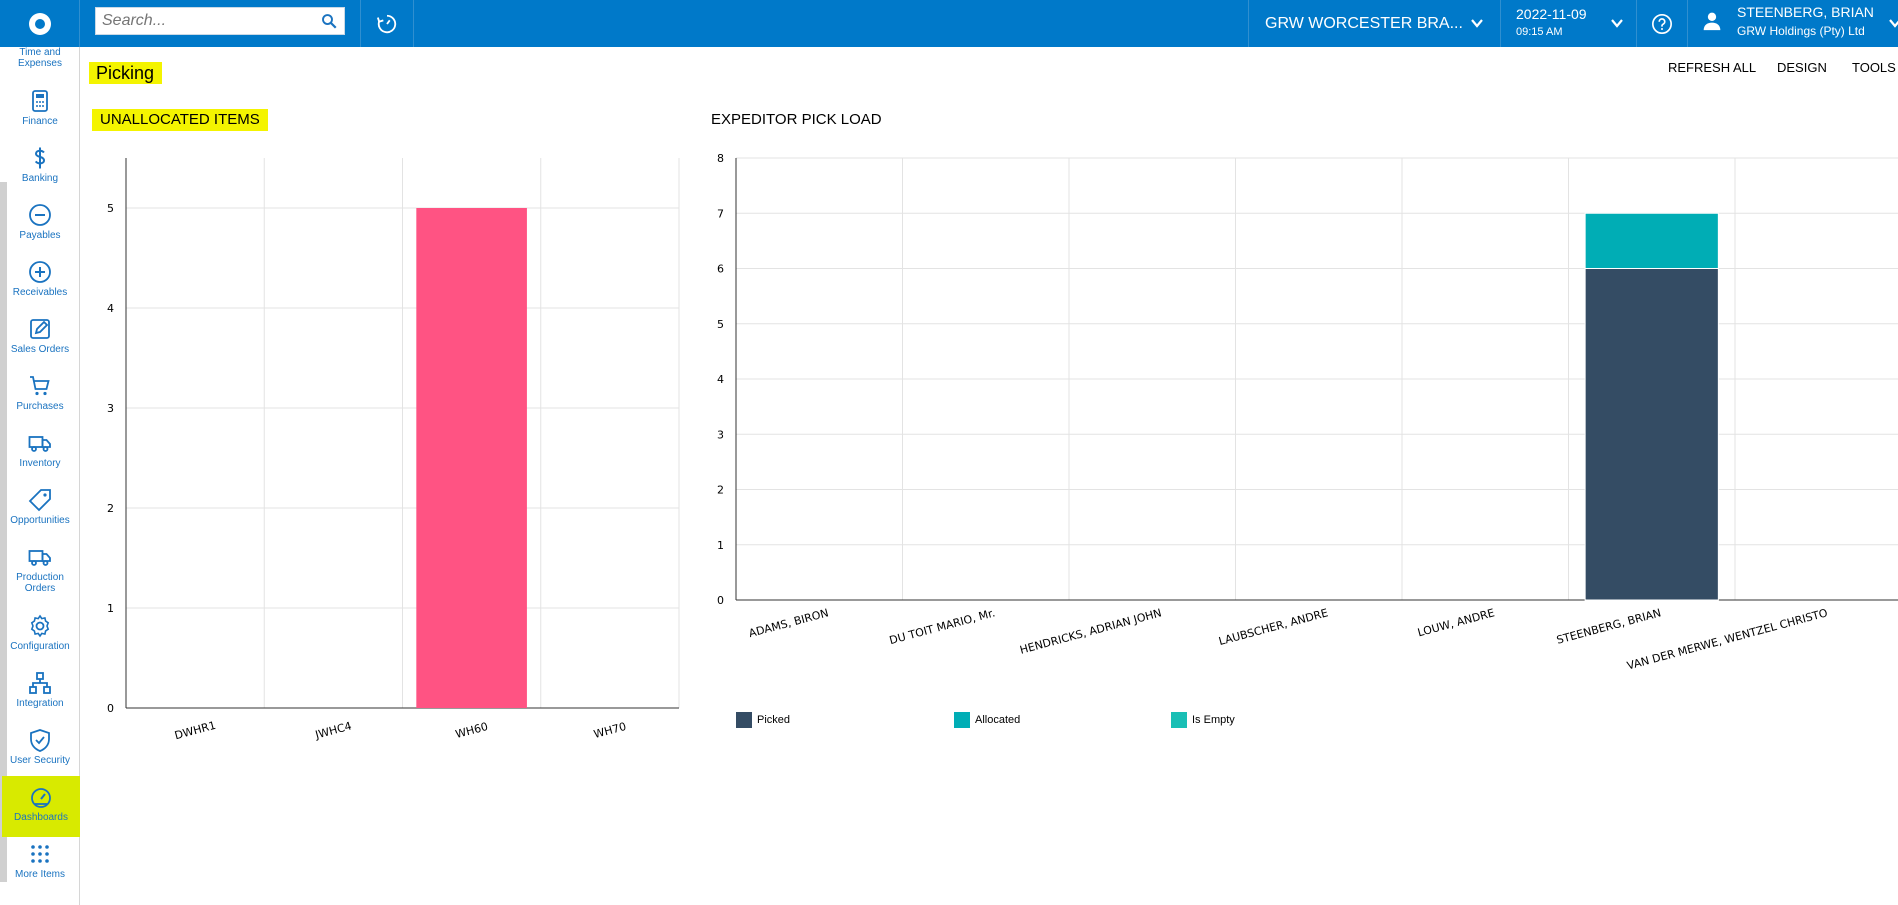  Describe the element at coordinates (720, 434) in the screenshot. I see `chart2-y-tick-label: 3` at that location.